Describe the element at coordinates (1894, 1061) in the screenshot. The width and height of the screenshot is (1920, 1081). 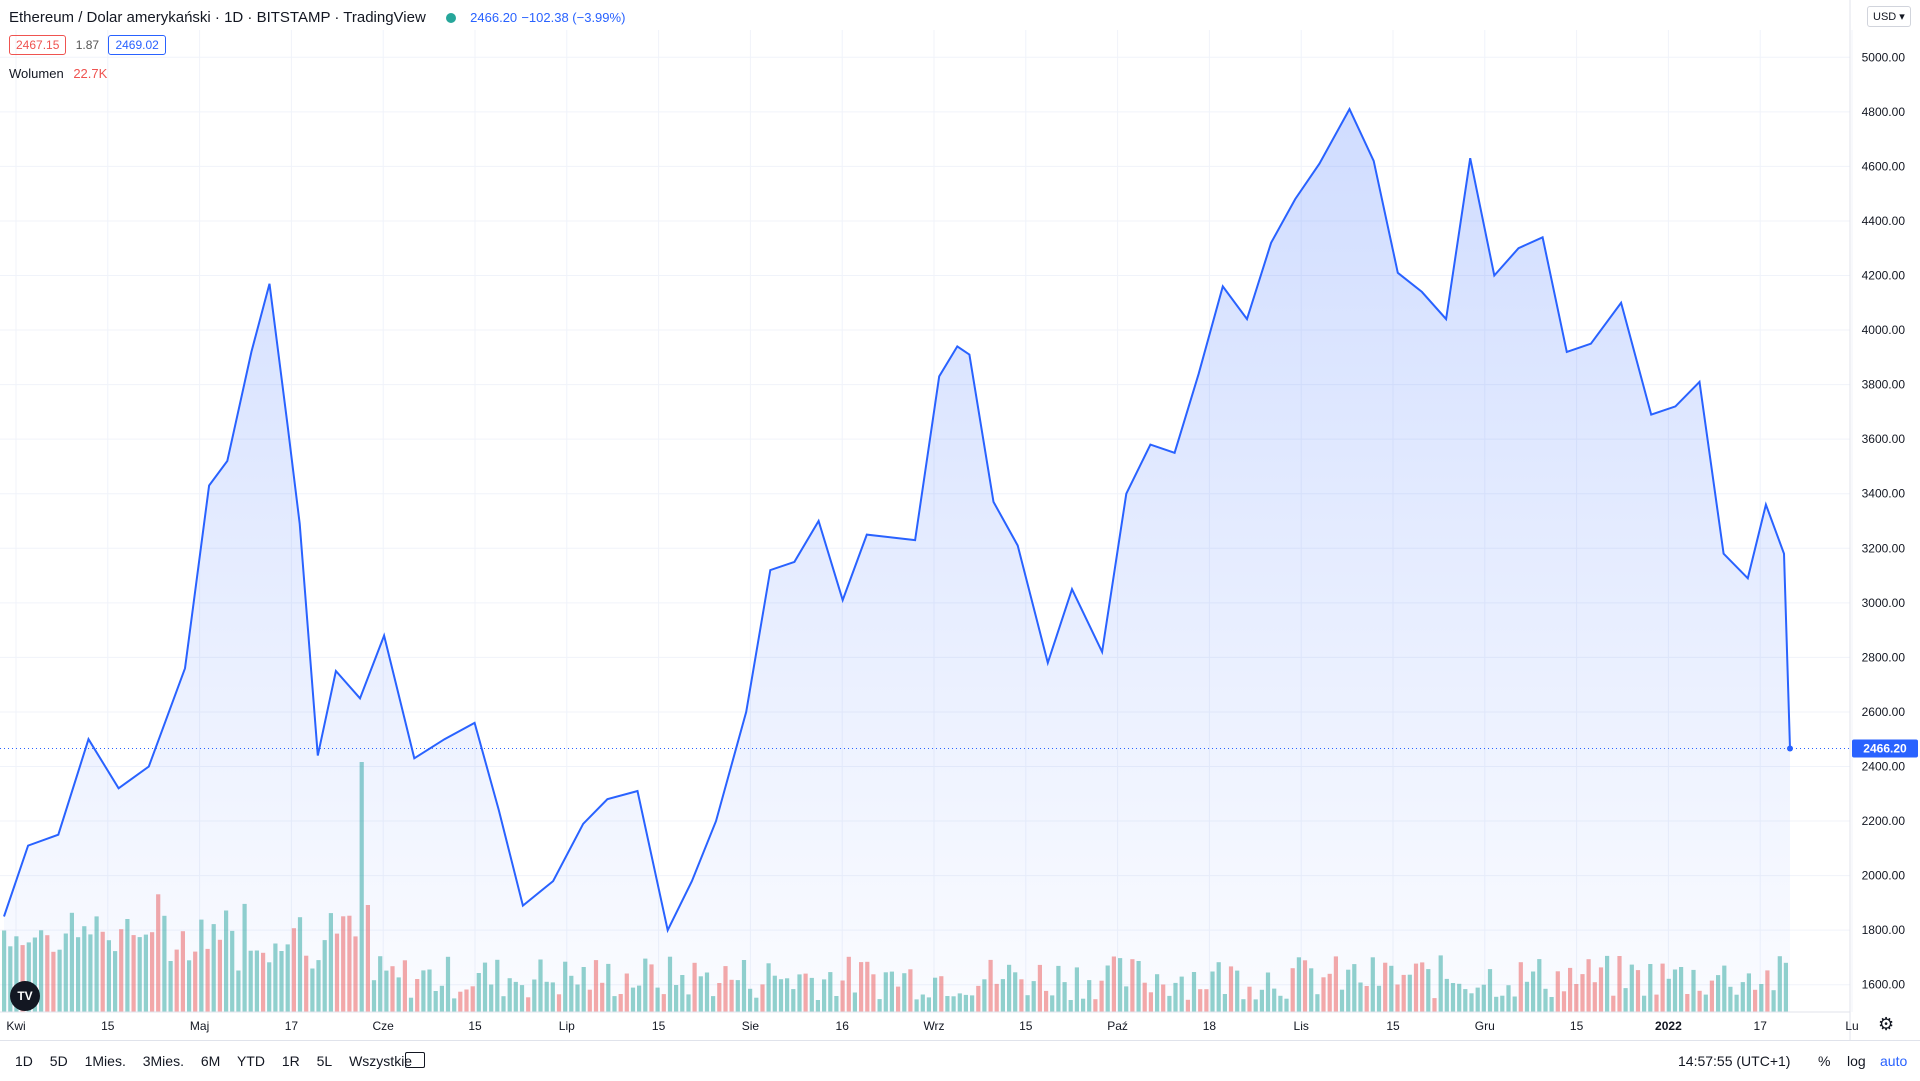
I see `auto-scale-toggle: auto` at that location.